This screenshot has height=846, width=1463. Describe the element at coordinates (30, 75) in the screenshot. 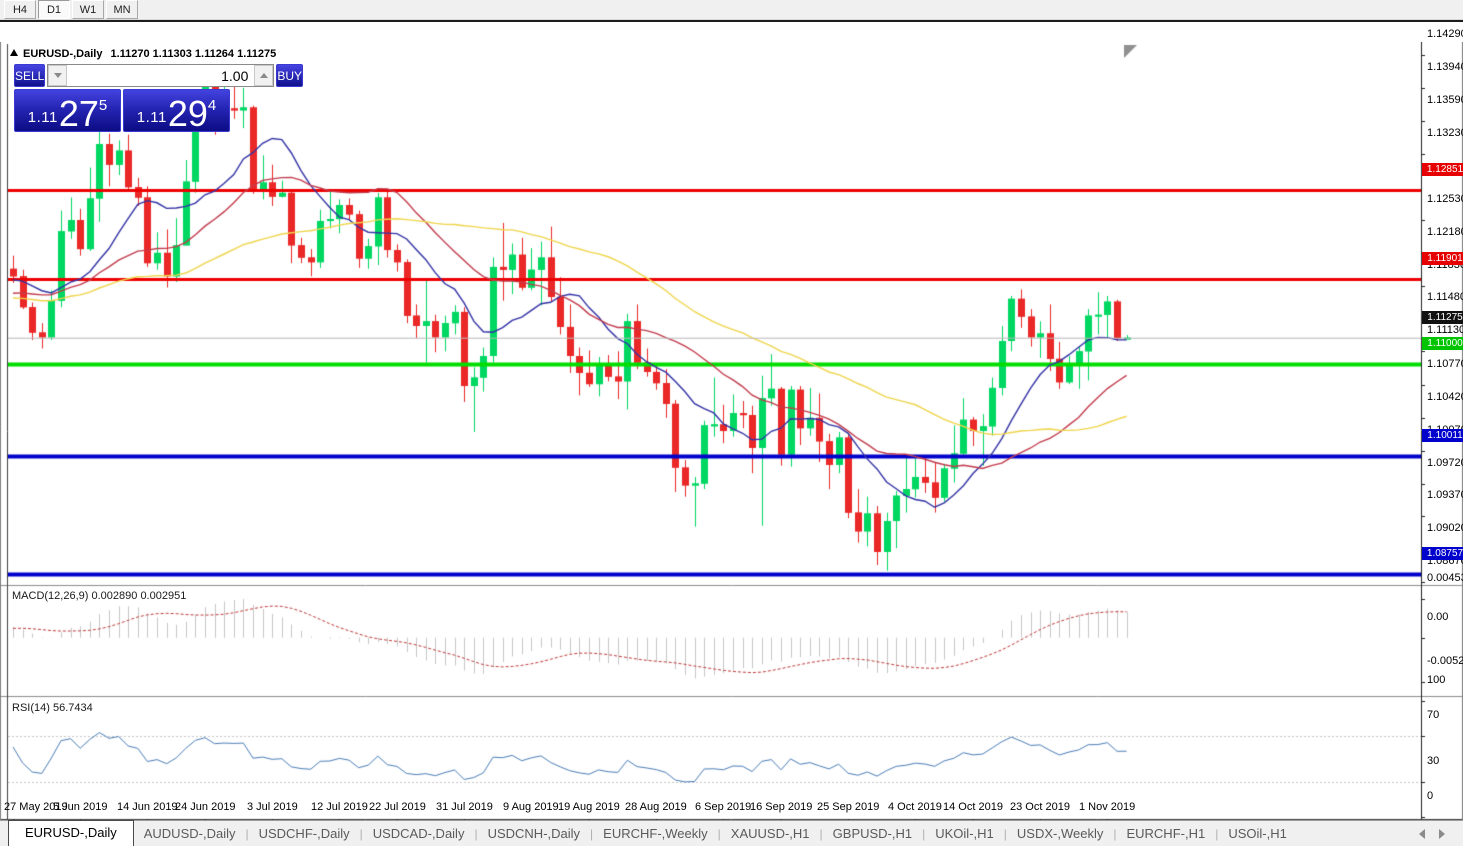

I see `sell-button: SELL` at that location.